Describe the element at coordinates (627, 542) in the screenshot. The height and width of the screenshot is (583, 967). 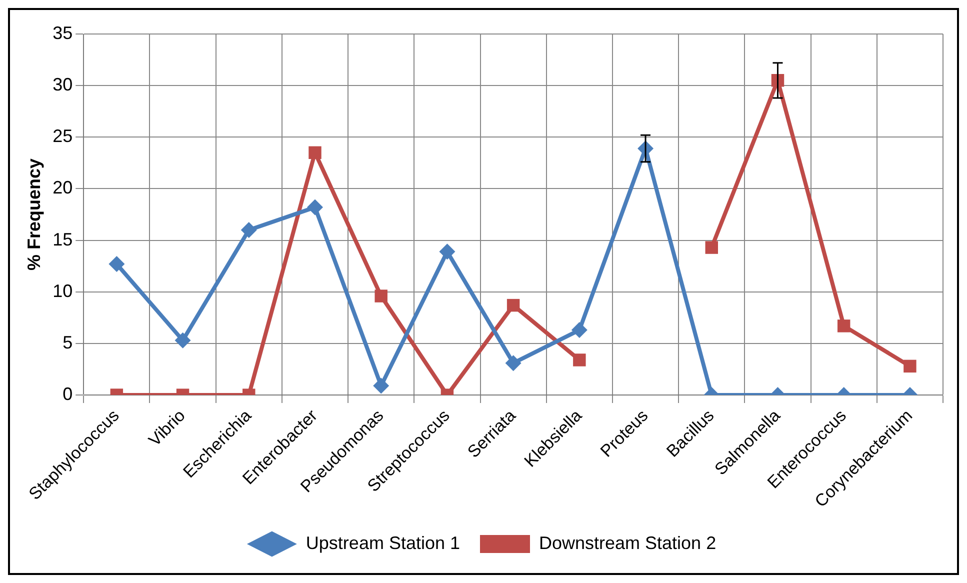
I see `legend-label: Downstream Station 2` at that location.